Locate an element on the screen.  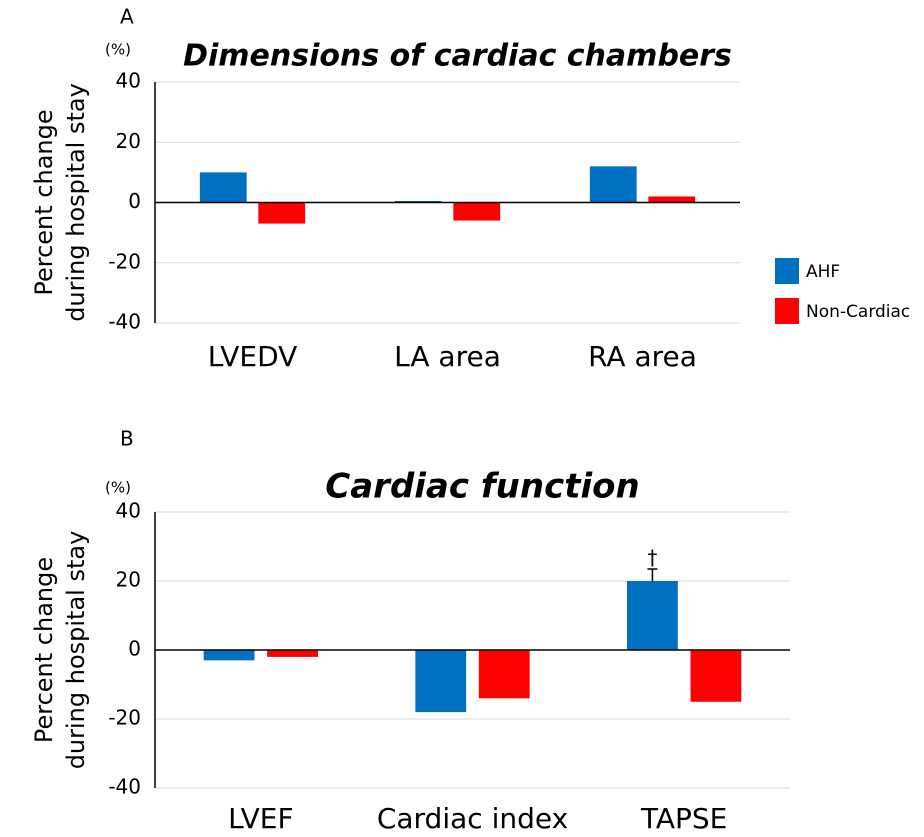
x-tick-label: LVEDV is located at coordinates (253, 356).